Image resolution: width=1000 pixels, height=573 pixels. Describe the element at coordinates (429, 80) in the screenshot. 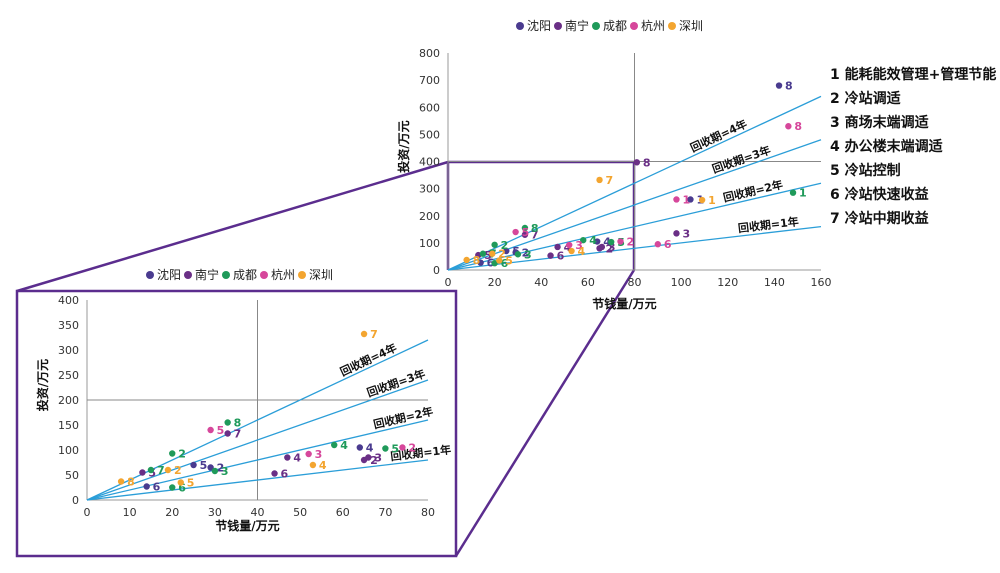

I see `y-tick-label: 700` at that location.